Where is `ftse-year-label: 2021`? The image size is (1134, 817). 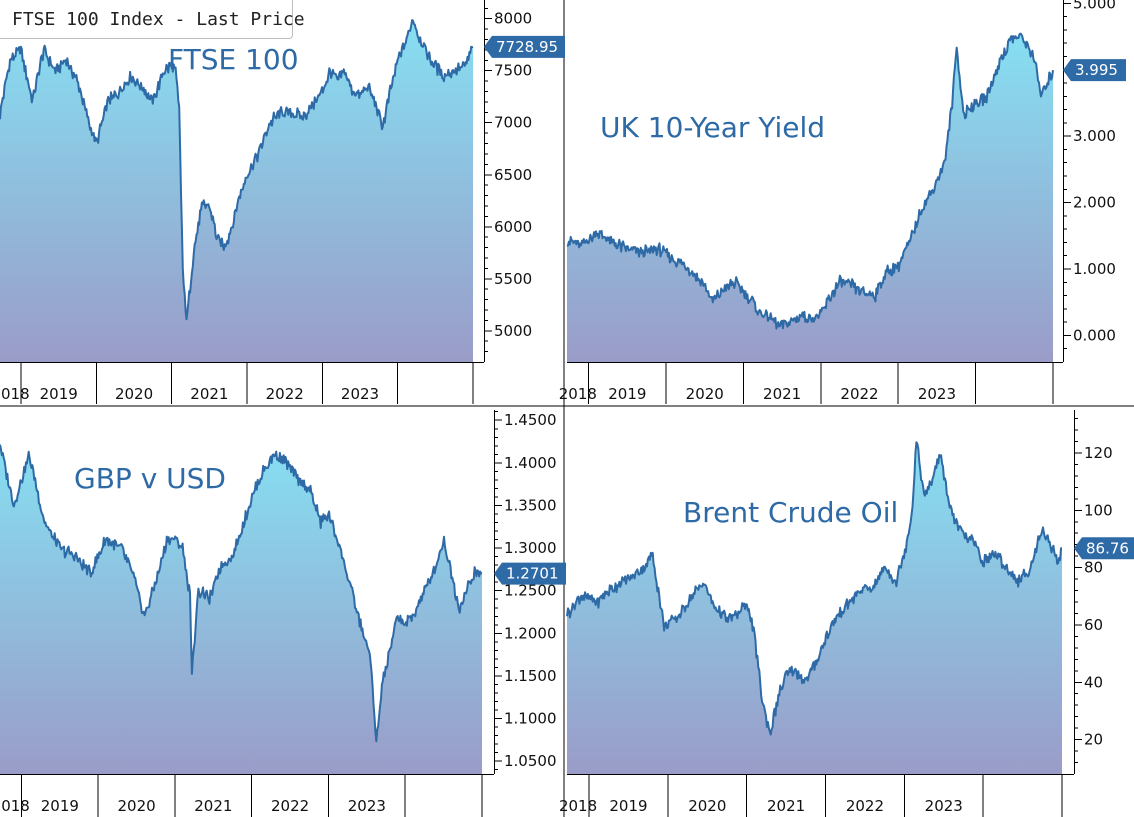 ftse-year-label: 2021 is located at coordinates (209, 394).